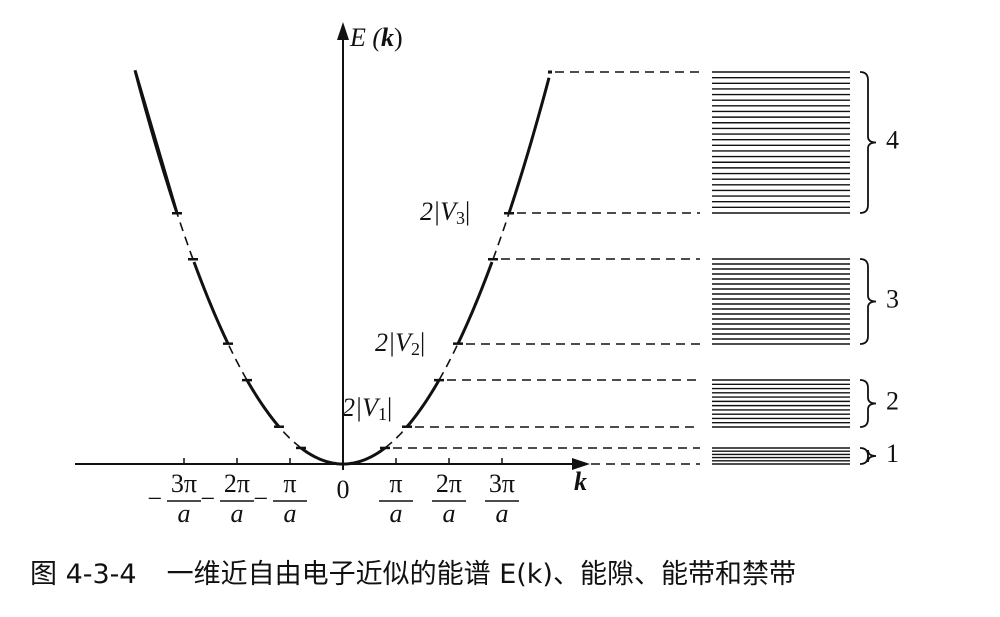 The width and height of the screenshot is (1000, 617). What do you see at coordinates (892, 400) in the screenshot?
I see `band-label: 2` at bounding box center [892, 400].